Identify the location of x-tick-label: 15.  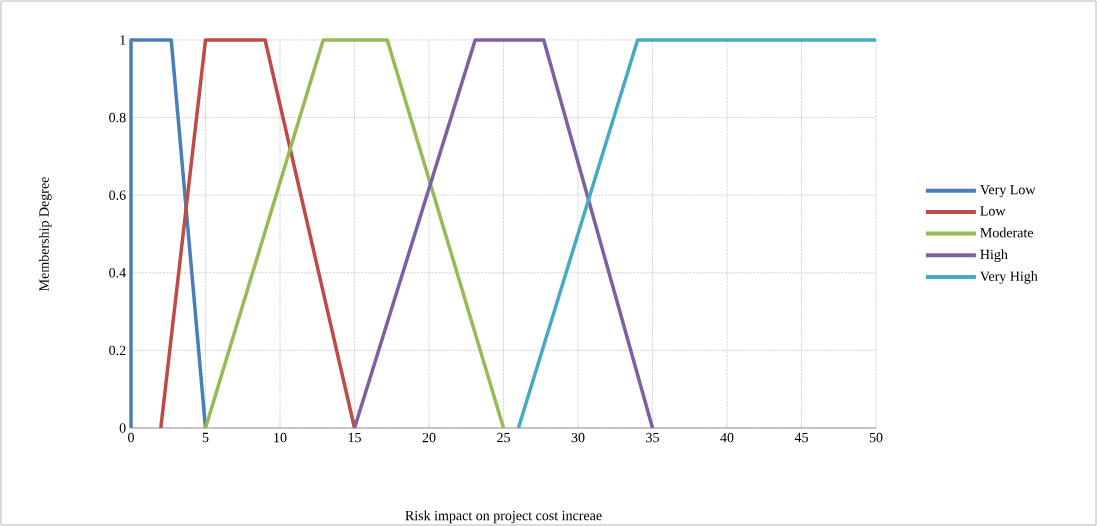
(354, 437).